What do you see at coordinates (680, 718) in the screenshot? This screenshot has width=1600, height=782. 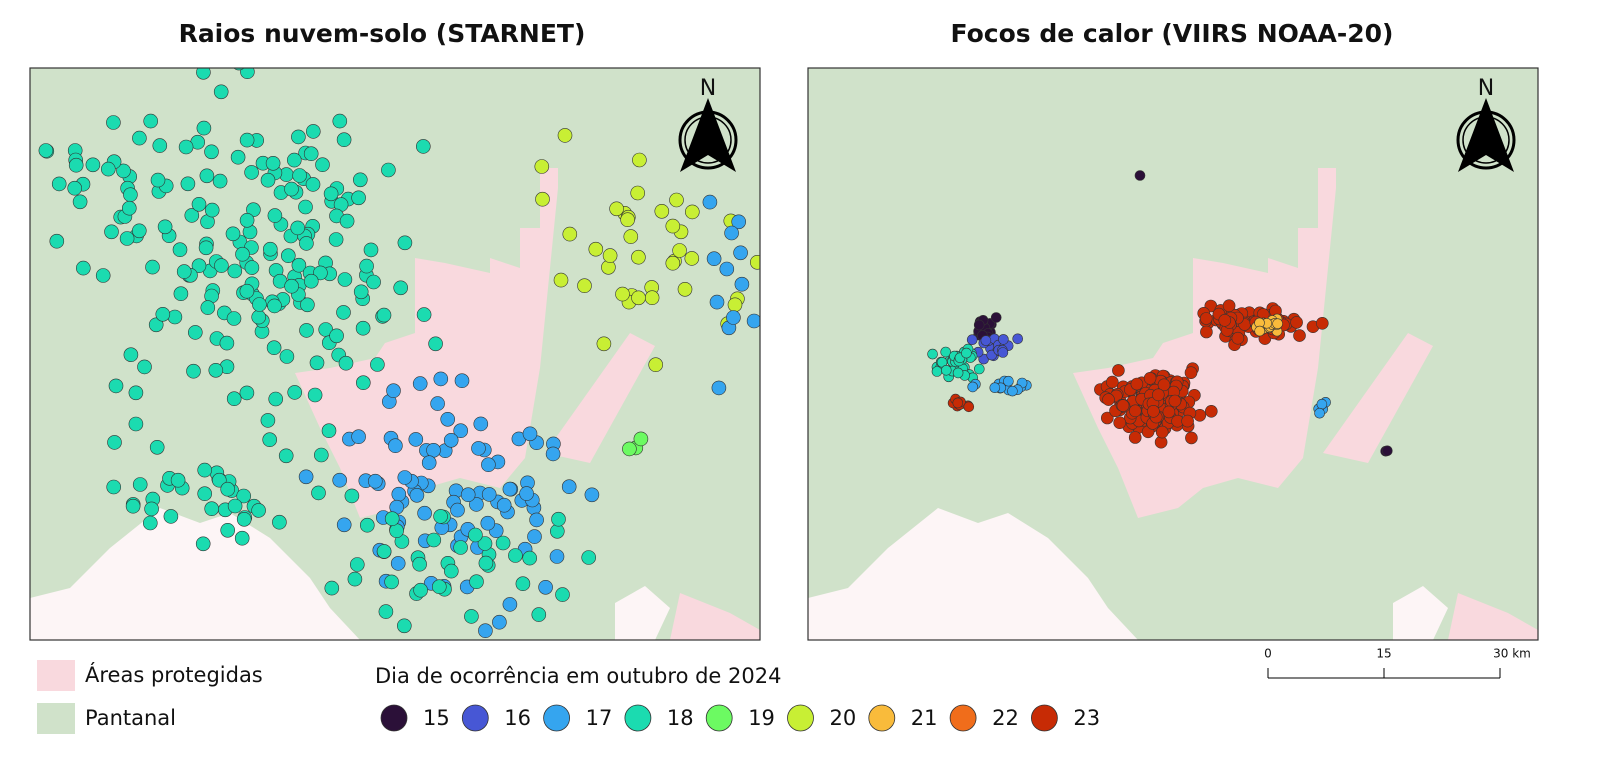 I see `legend-day: 18` at bounding box center [680, 718].